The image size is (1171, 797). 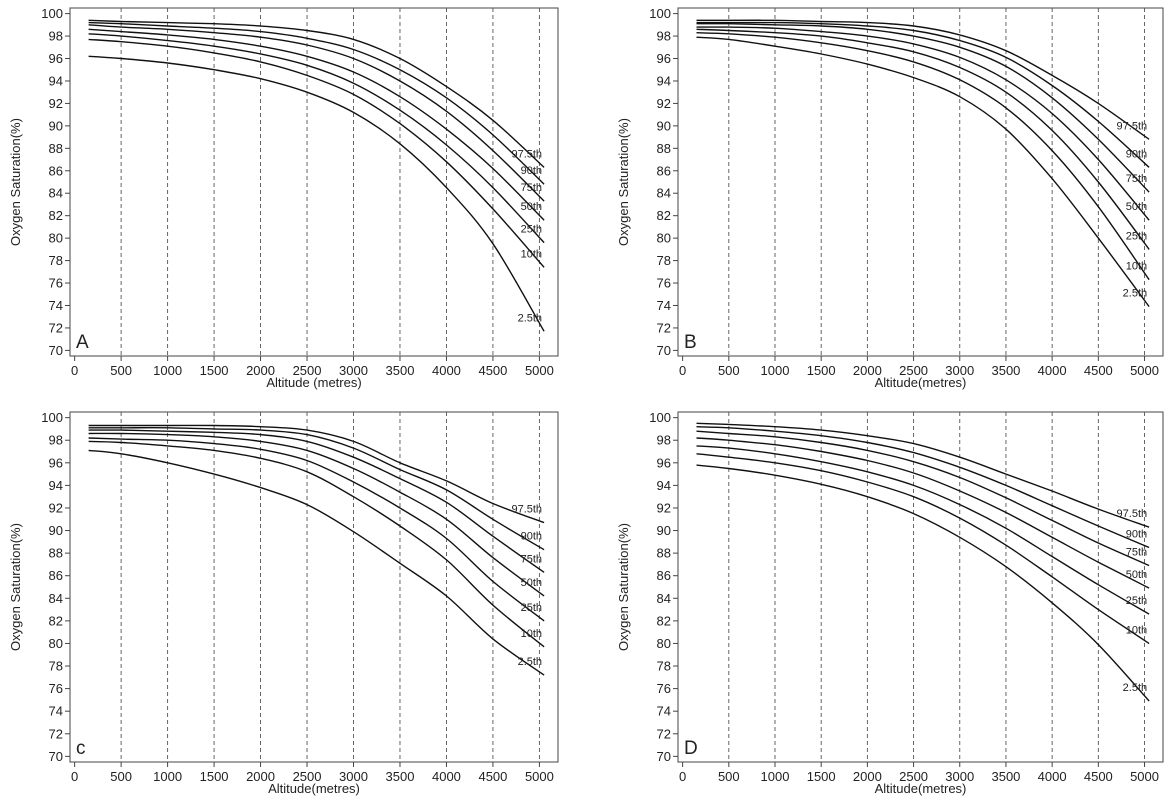 I want to click on x-axis-label: Altitude (metres), so click(x=313, y=382).